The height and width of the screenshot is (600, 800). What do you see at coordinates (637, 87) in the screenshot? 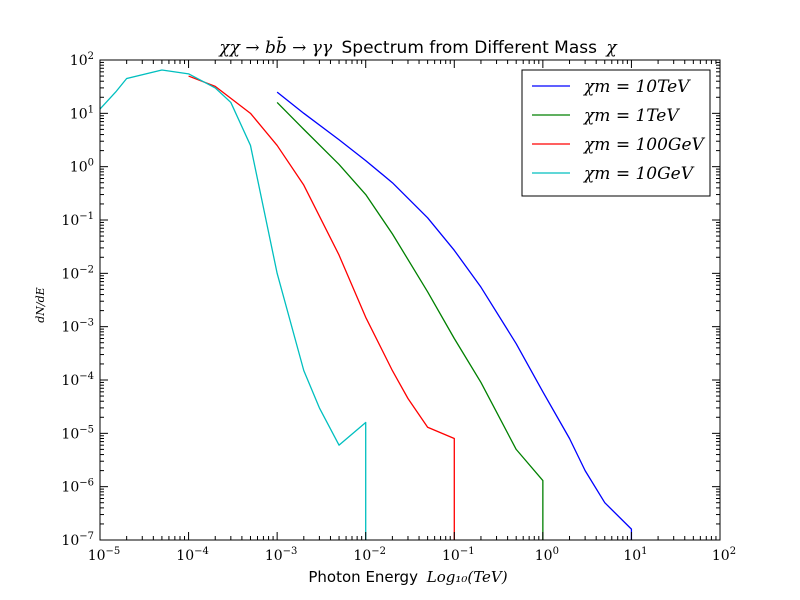
I see `legend-label-1: χm = 10TeV` at bounding box center [637, 87].